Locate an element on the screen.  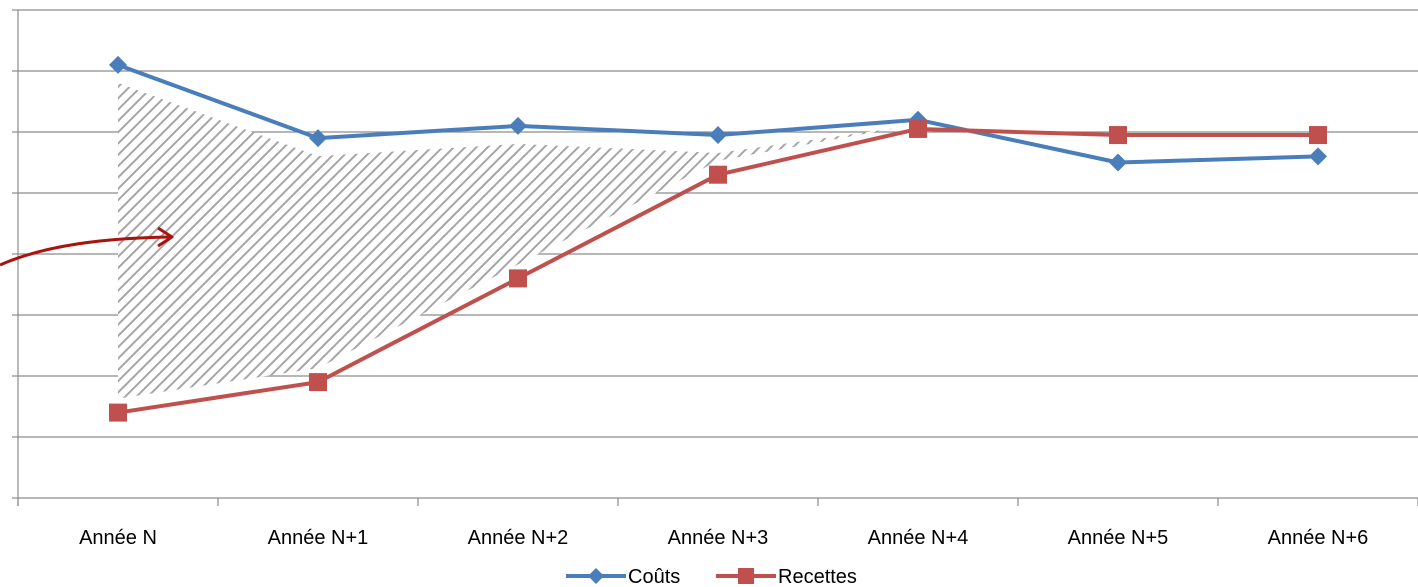
series-line is located at coordinates (718, 114).